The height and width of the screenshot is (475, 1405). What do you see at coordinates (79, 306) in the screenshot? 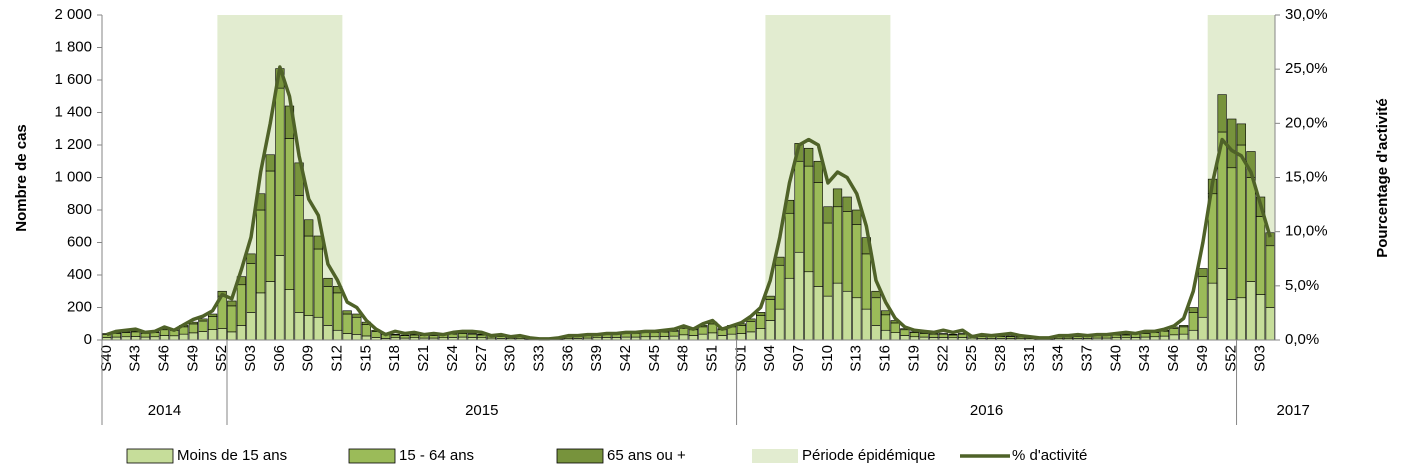
I see `y-tick-label: 200` at bounding box center [79, 306].